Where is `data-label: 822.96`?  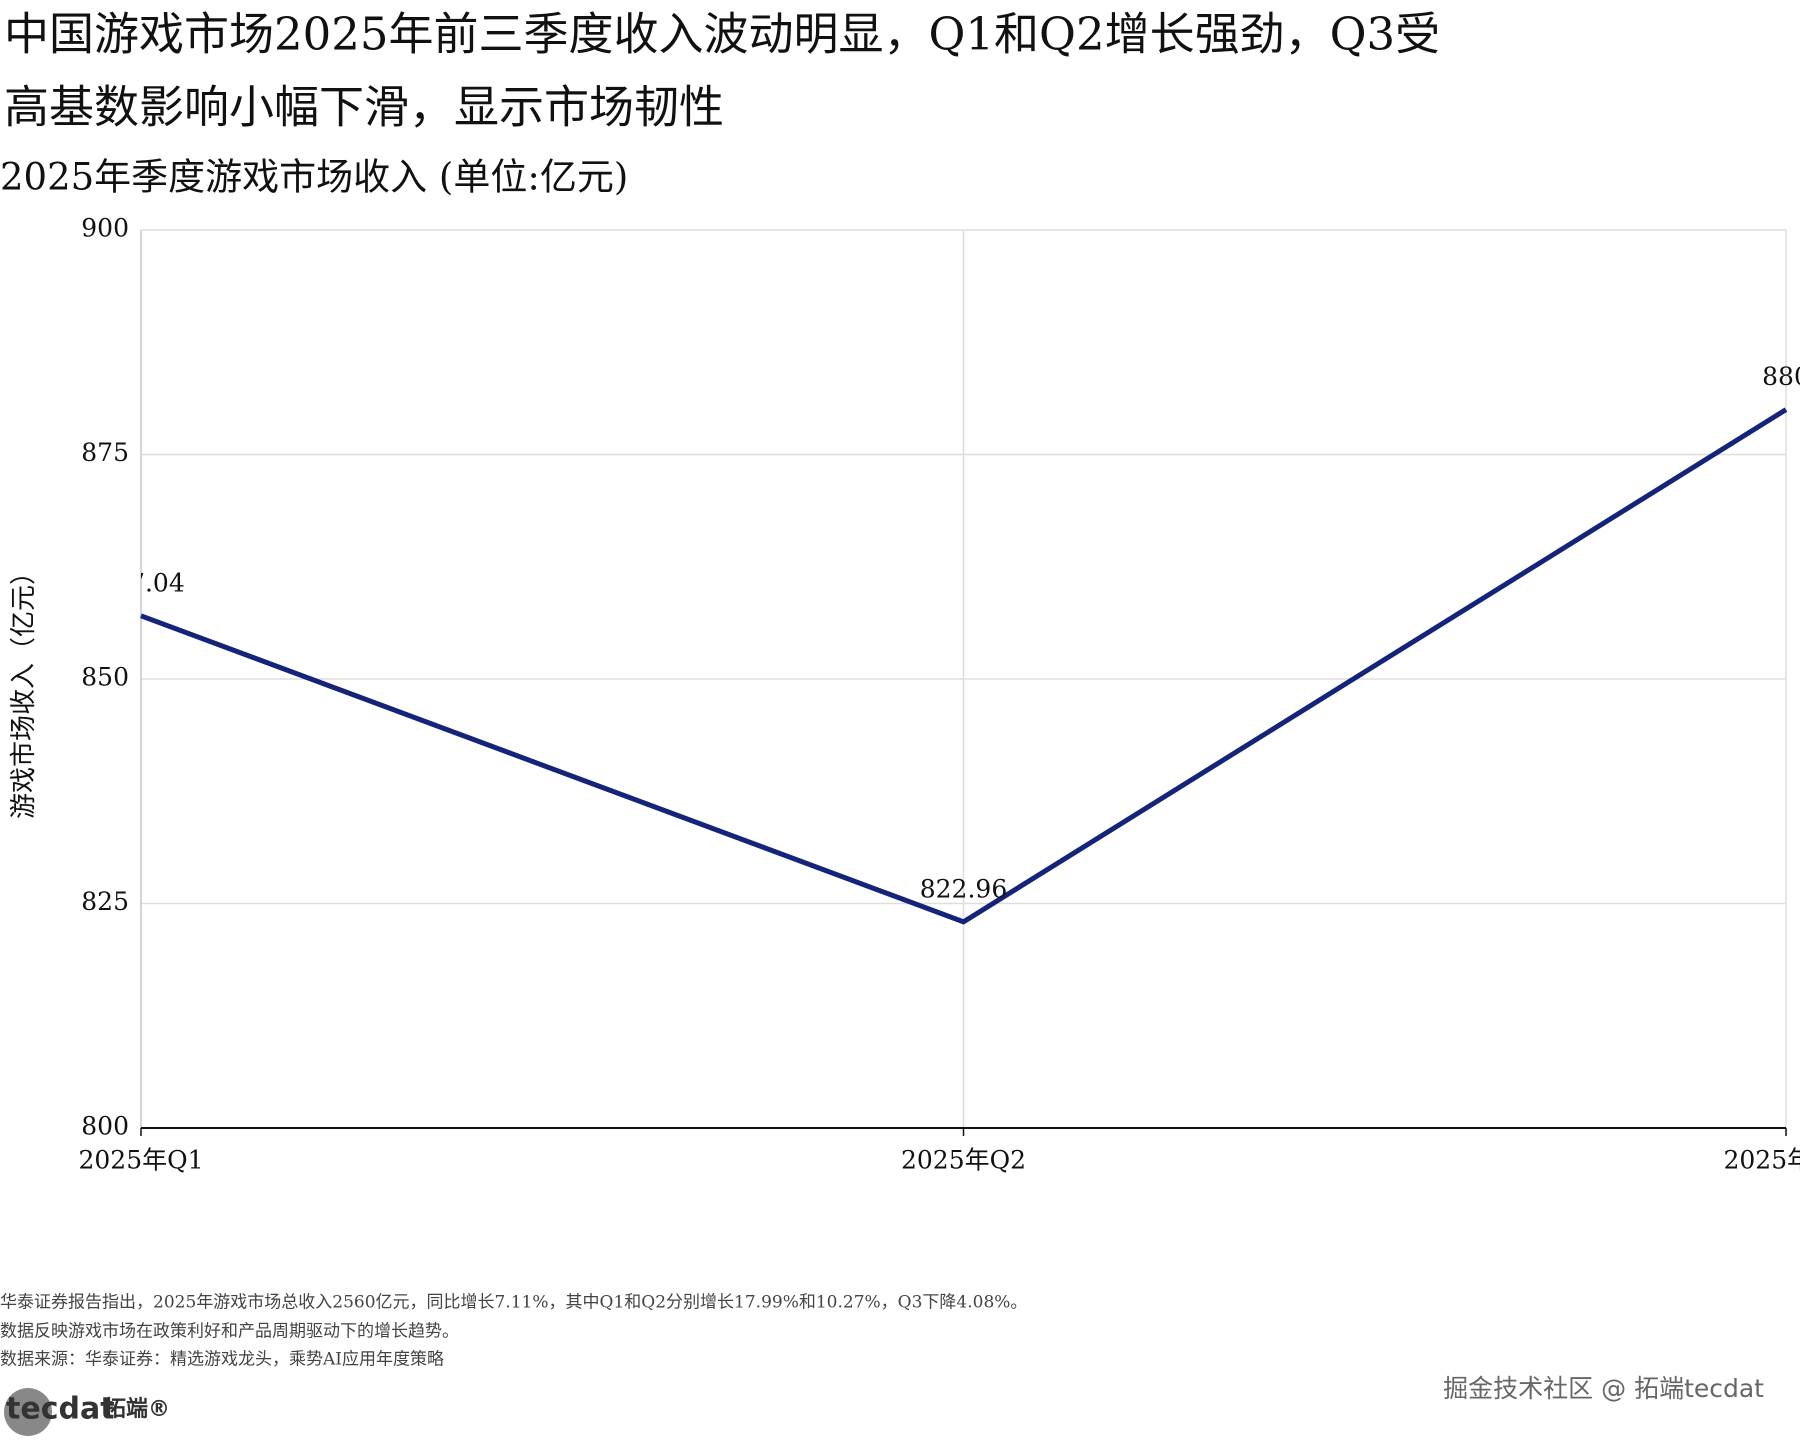
data-label: 822.96 is located at coordinates (963, 888).